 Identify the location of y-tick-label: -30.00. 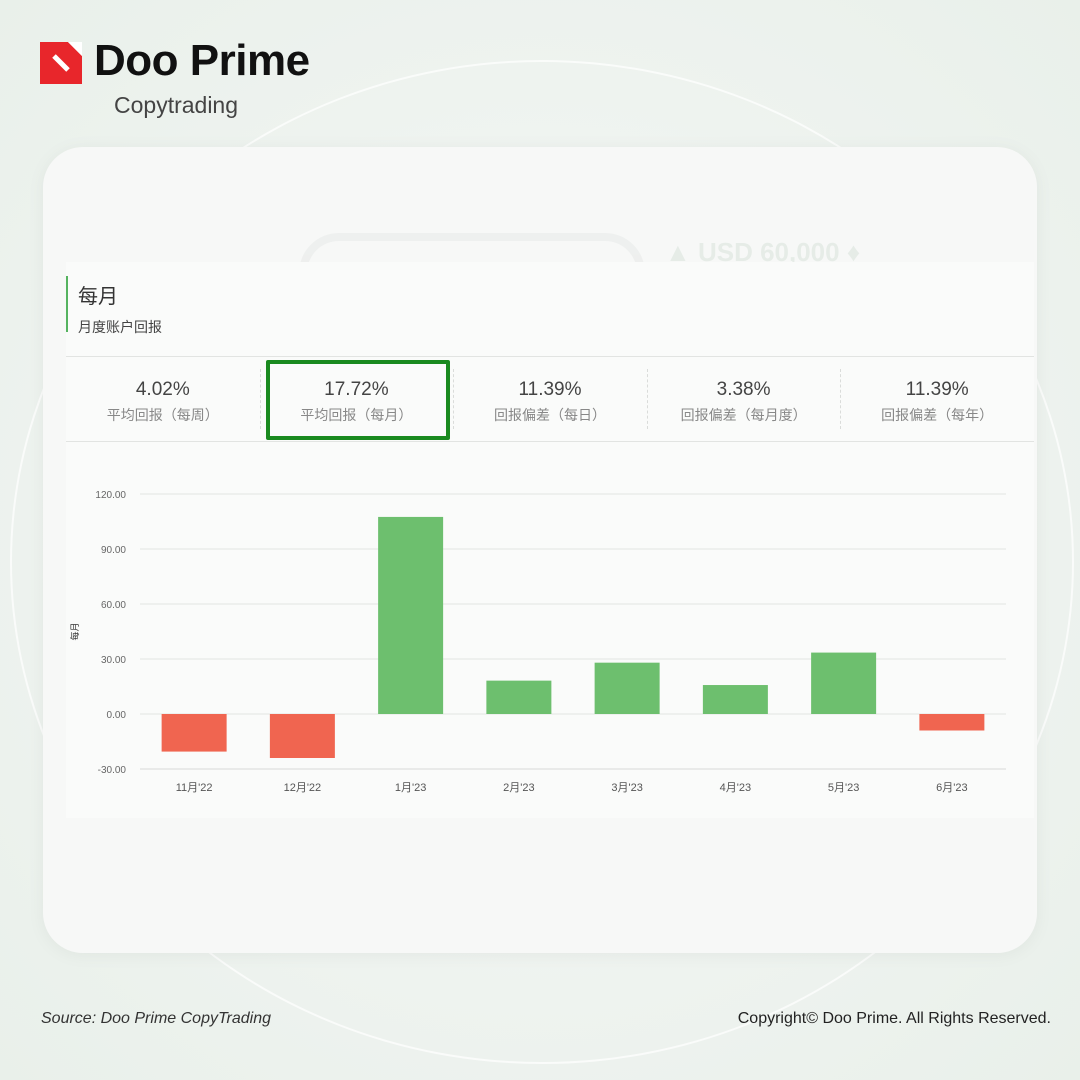
(112, 770).